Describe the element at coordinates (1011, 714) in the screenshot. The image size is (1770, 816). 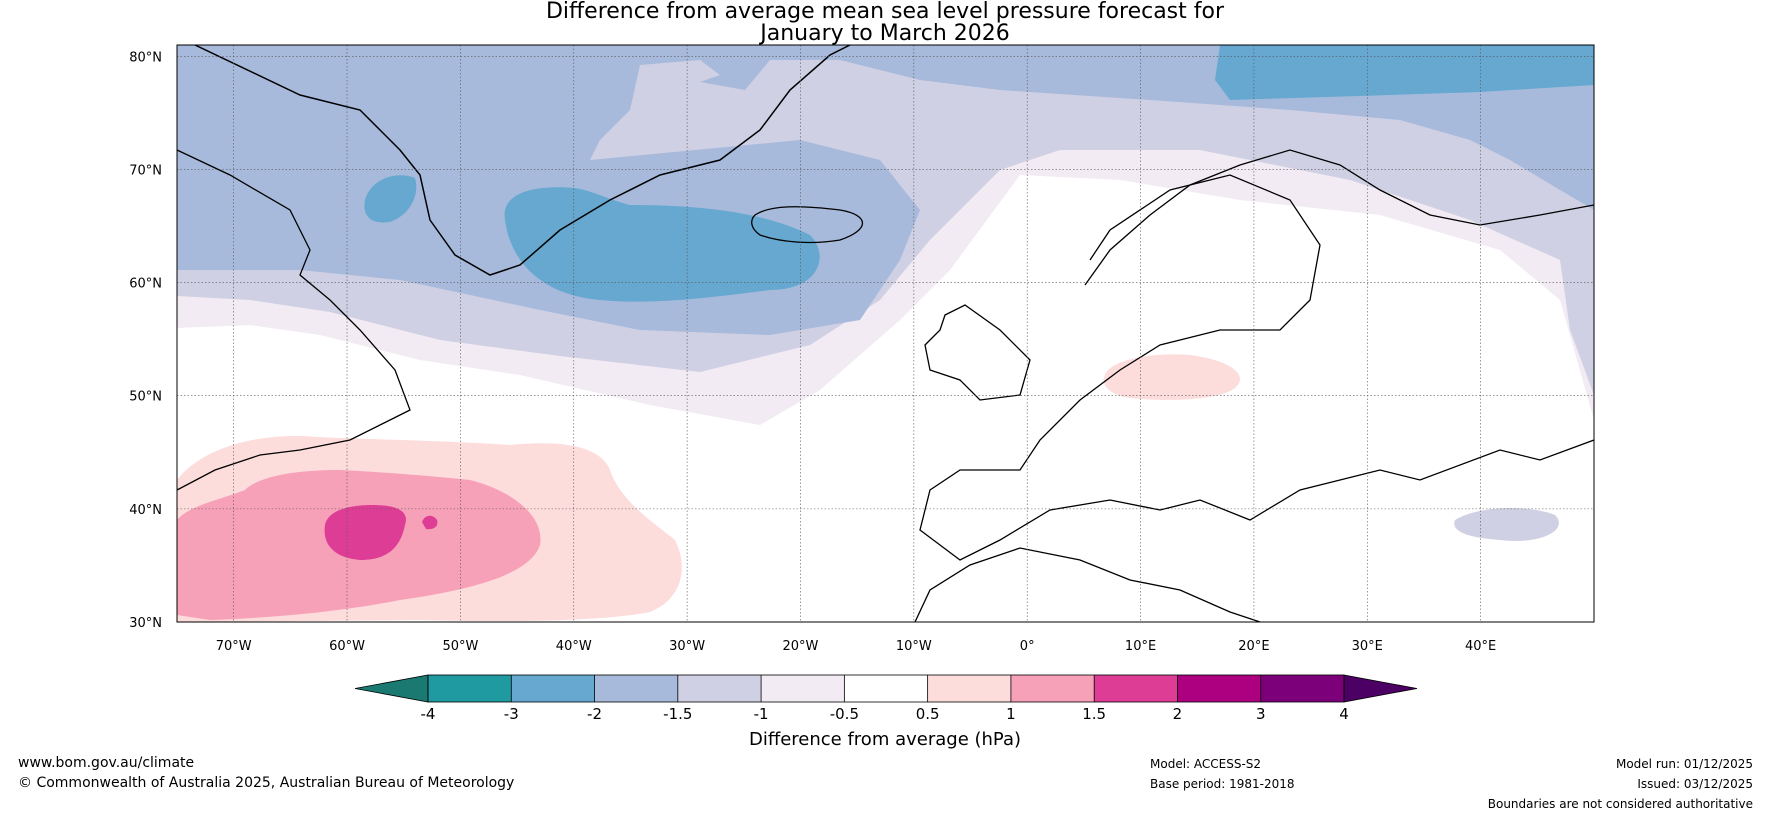
I see `colorbar-tick-label: 1` at that location.